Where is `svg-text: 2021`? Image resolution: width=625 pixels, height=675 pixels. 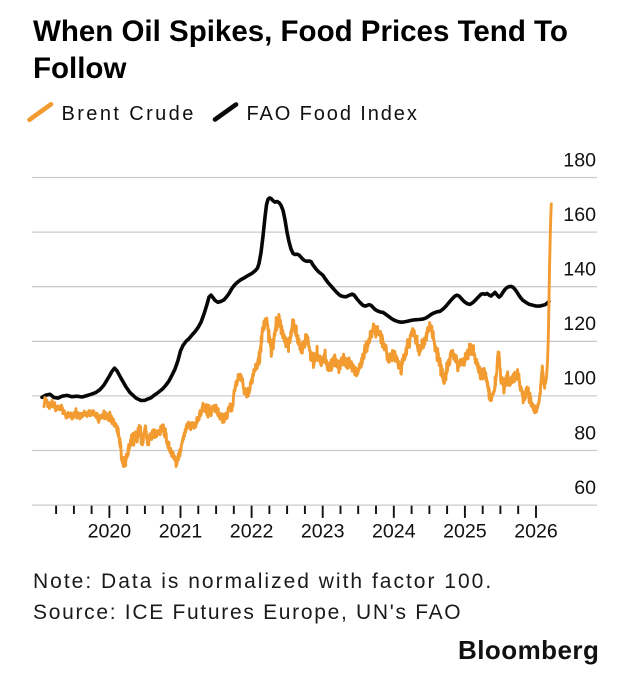 svg-text: 2021 is located at coordinates (181, 532).